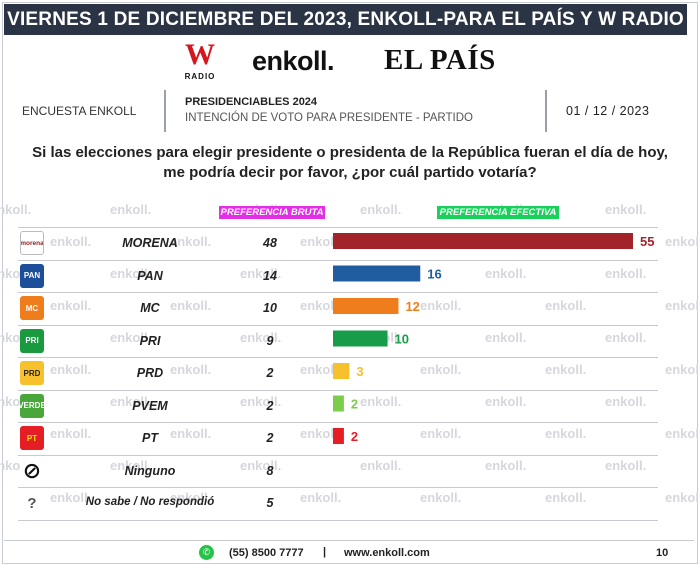  Describe the element at coordinates (79, 111) in the screenshot. I see `survey-label: ENCUESTA ENKOLL` at that location.